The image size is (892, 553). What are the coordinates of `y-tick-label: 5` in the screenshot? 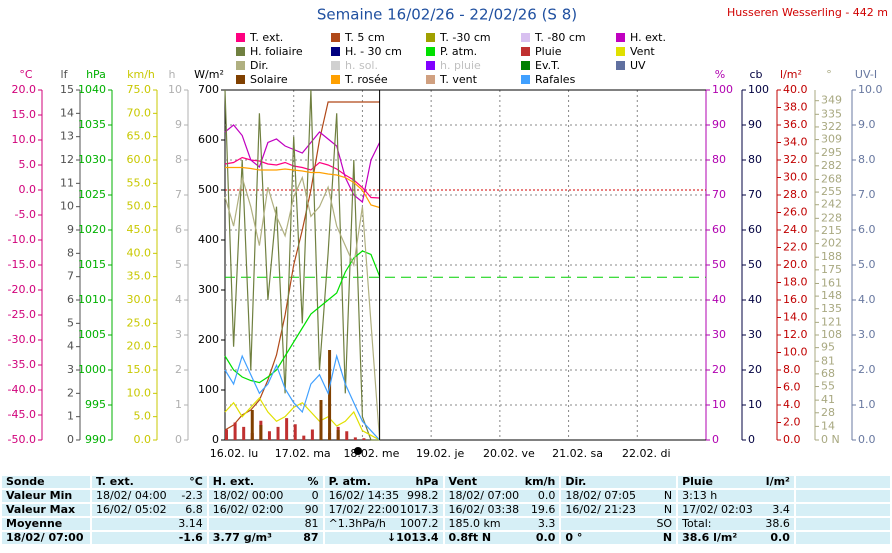 It's located at (70, 322).